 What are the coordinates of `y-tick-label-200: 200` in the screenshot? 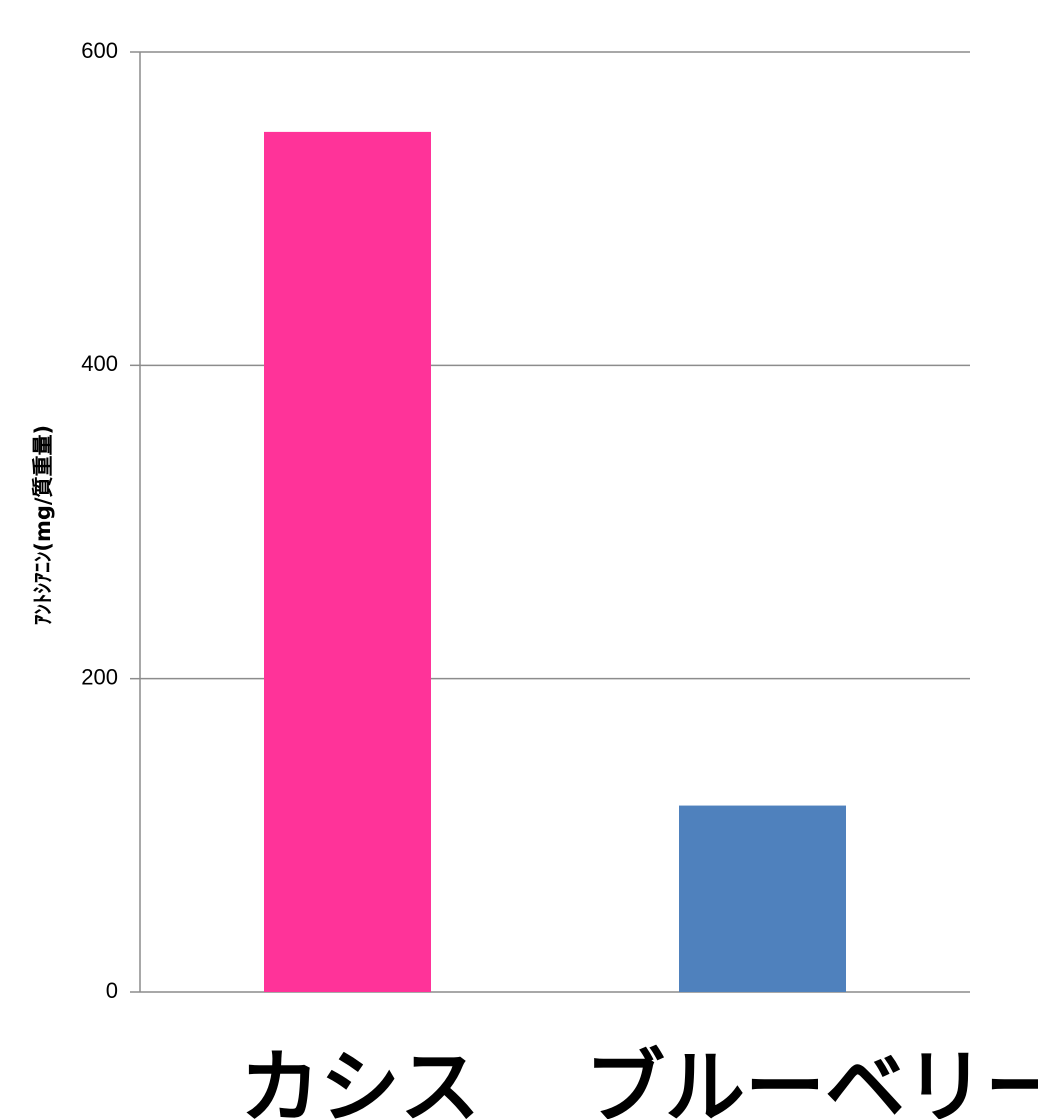 It's located at (99, 676).